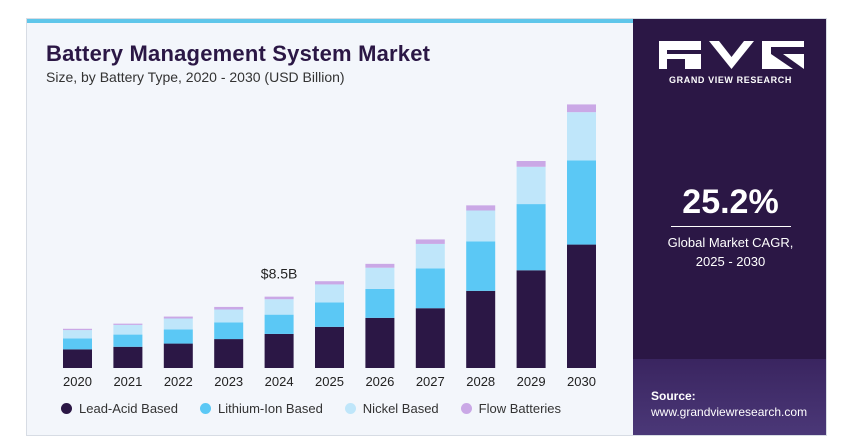 This screenshot has height=442, width=853. I want to click on cagr-label-line1: Global Market CAGR,, so click(730, 242).